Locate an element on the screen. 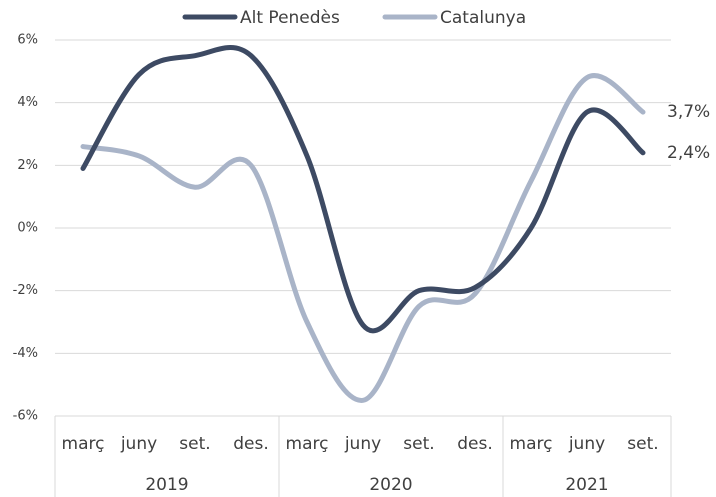  value-label: 2,4% is located at coordinates (688, 153).